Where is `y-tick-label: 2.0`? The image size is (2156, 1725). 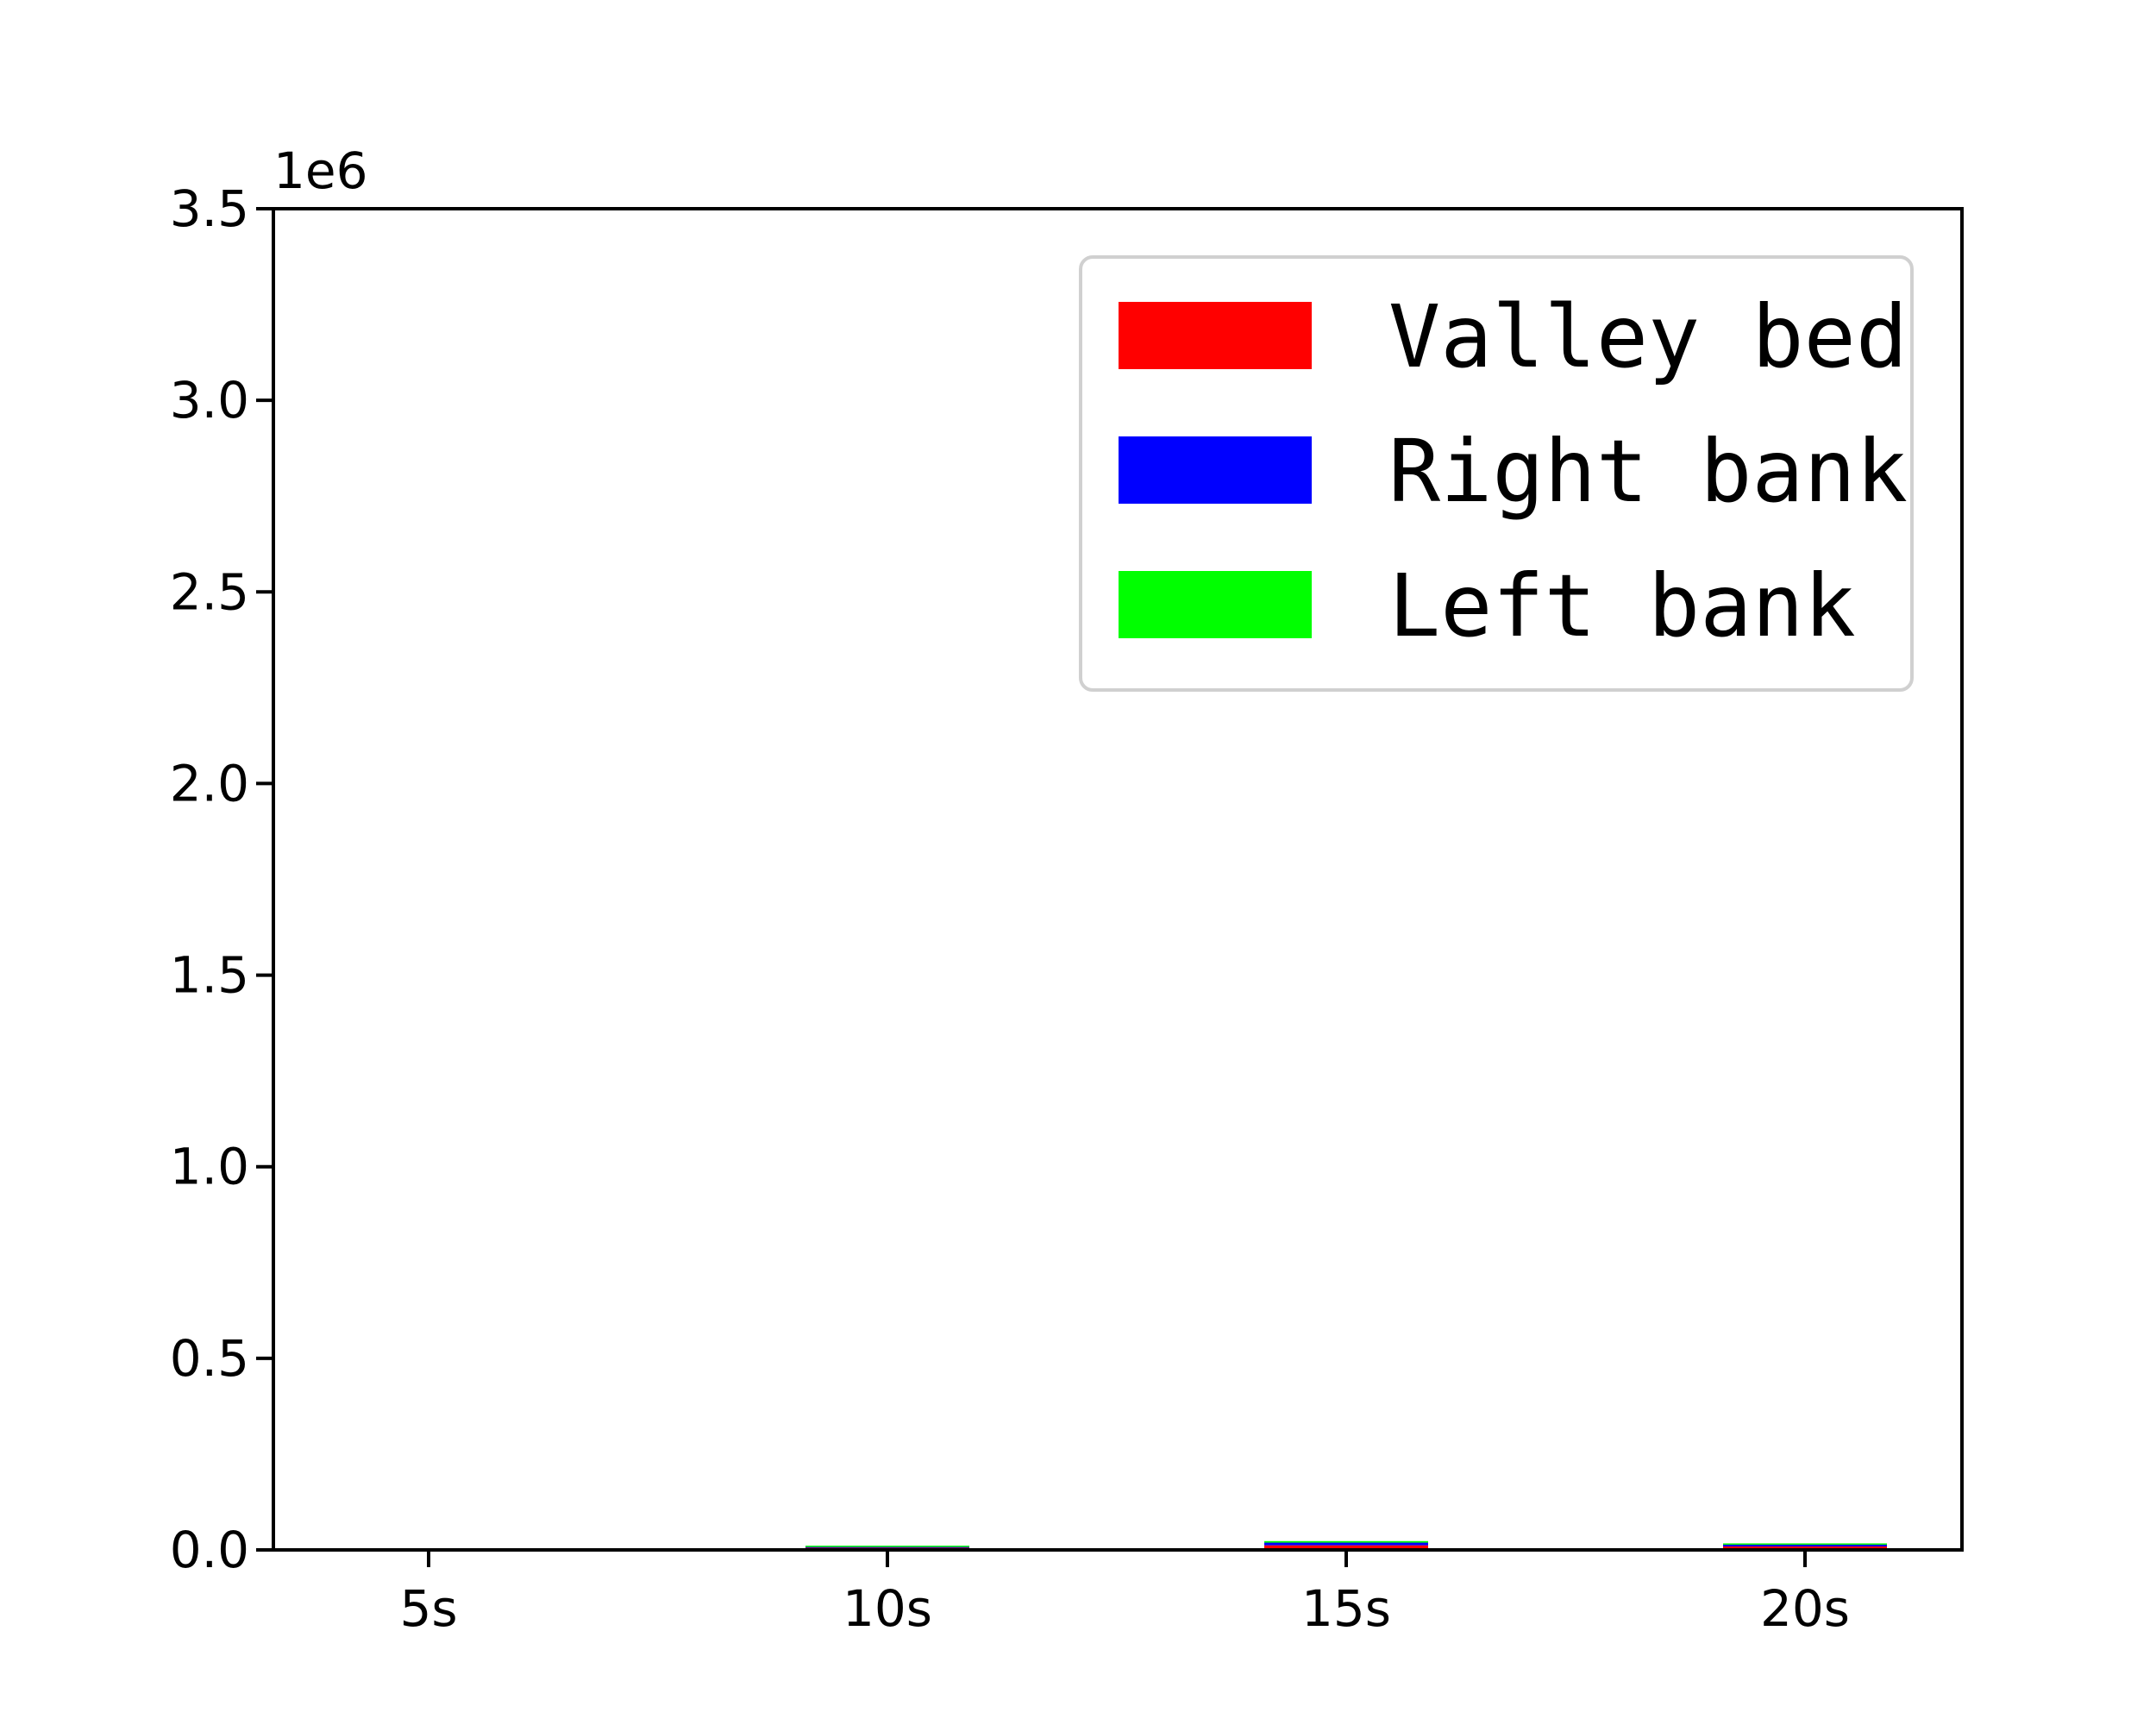
y-tick-label: 2.0 is located at coordinates (209, 783).